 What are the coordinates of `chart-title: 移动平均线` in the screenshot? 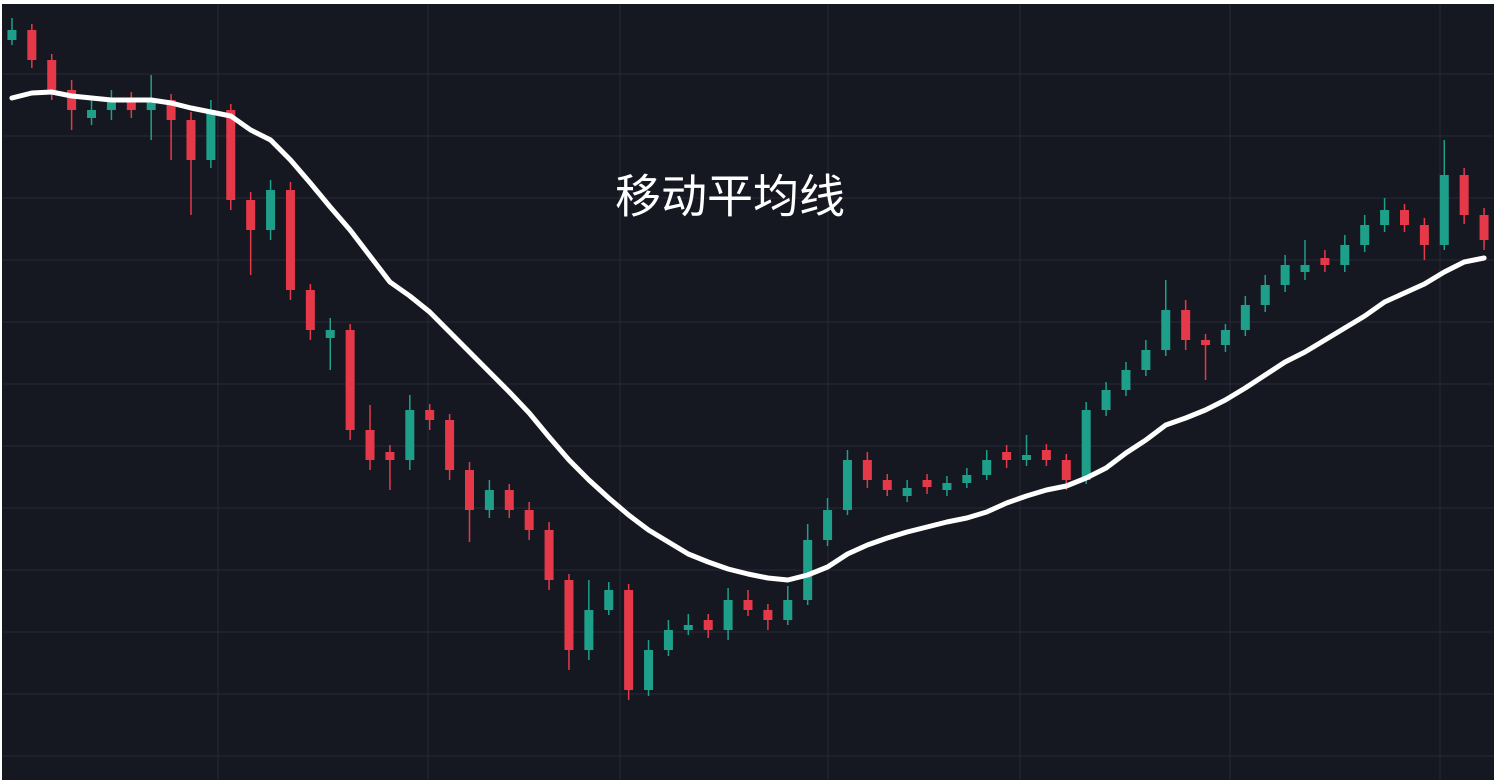 It's located at (730, 197).